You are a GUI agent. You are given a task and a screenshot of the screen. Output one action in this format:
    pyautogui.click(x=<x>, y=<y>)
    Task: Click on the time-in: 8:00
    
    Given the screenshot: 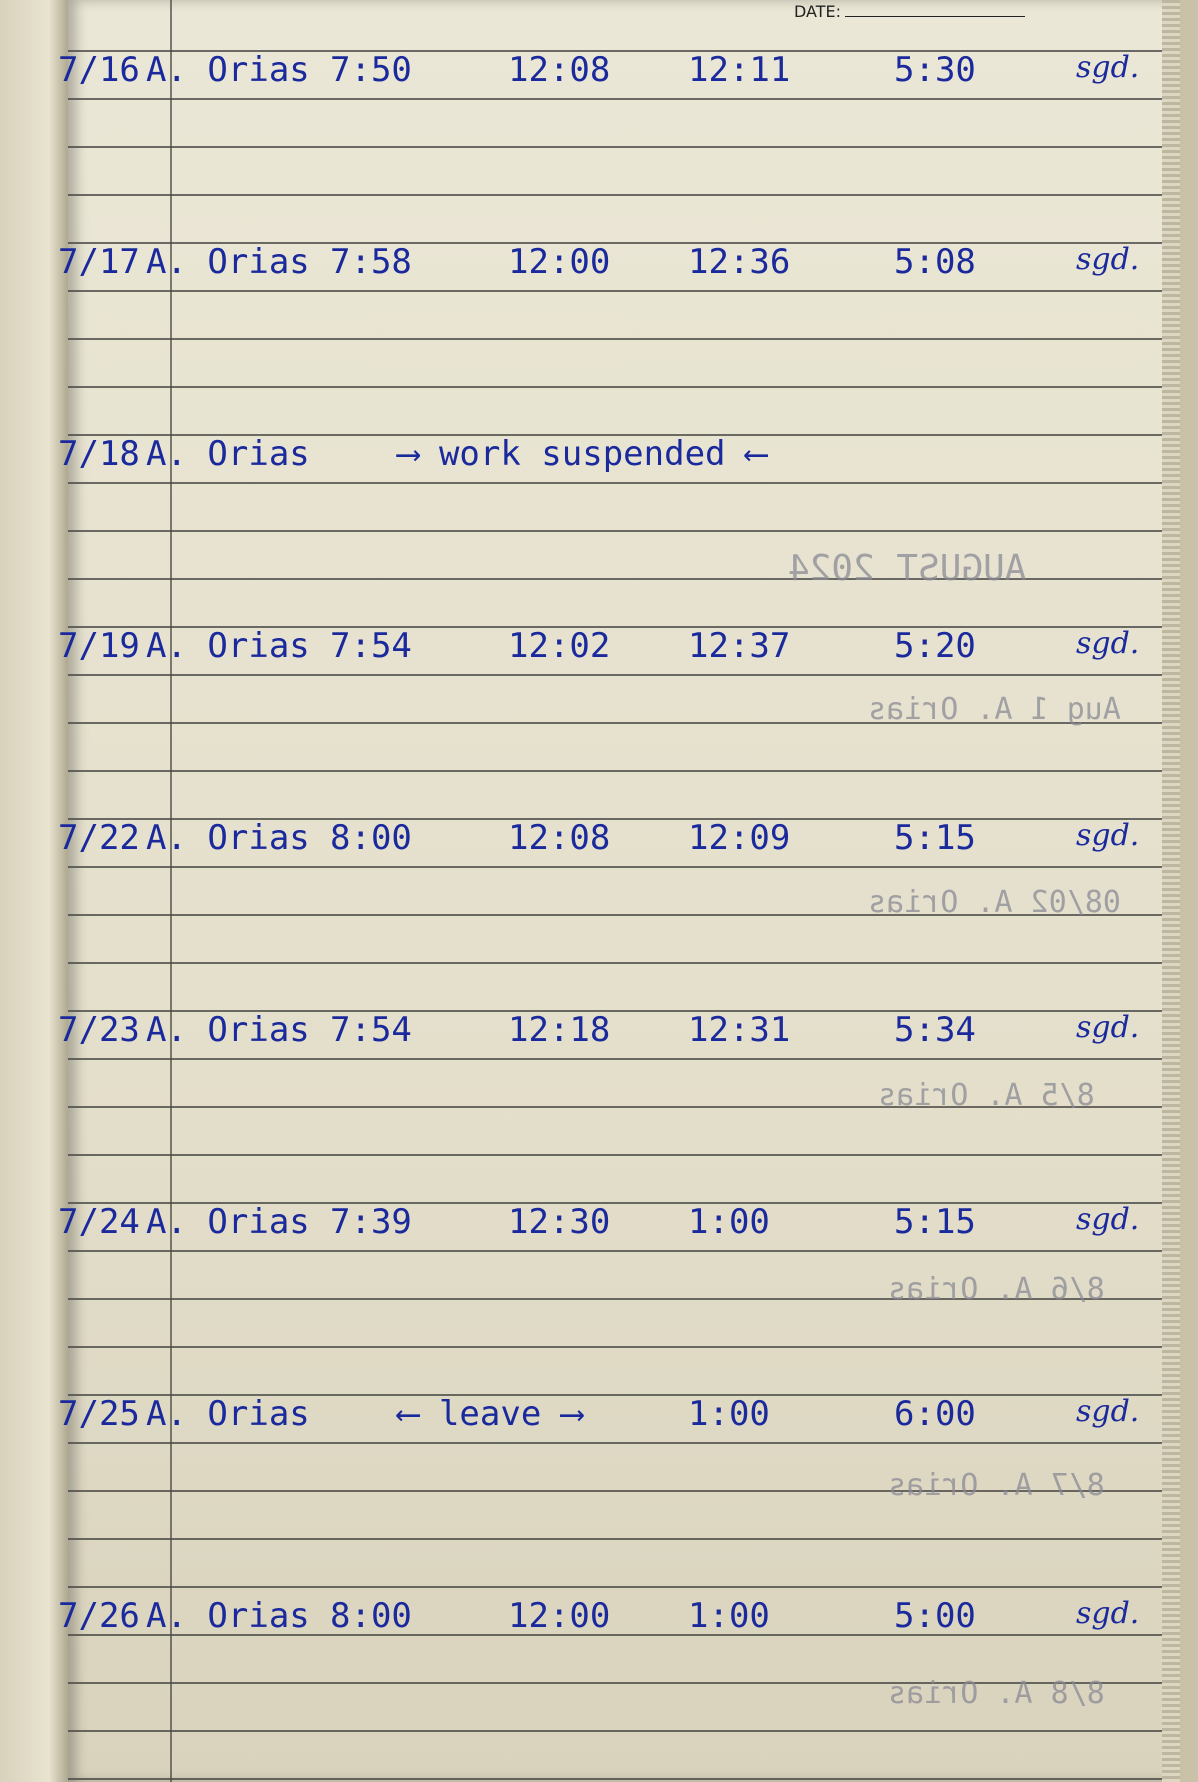 What is the action you would take?
    pyautogui.click(x=371, y=1616)
    